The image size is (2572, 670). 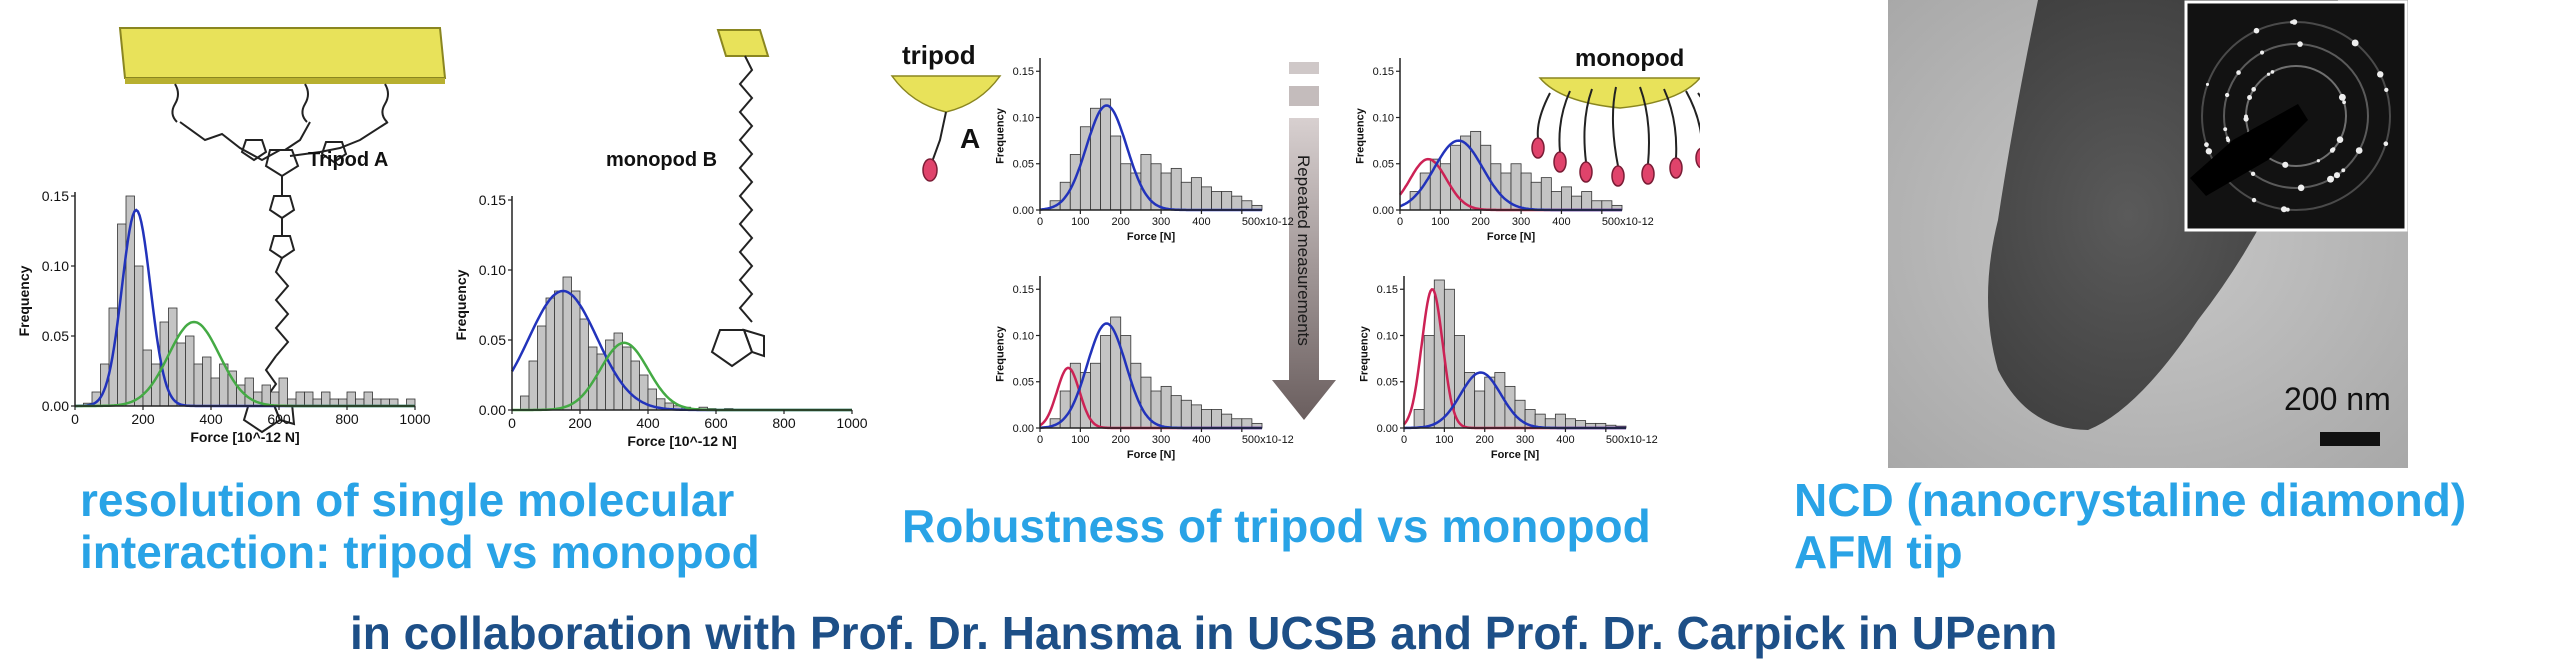 I want to click on tem-image: 200 nm, so click(x=2148, y=234).